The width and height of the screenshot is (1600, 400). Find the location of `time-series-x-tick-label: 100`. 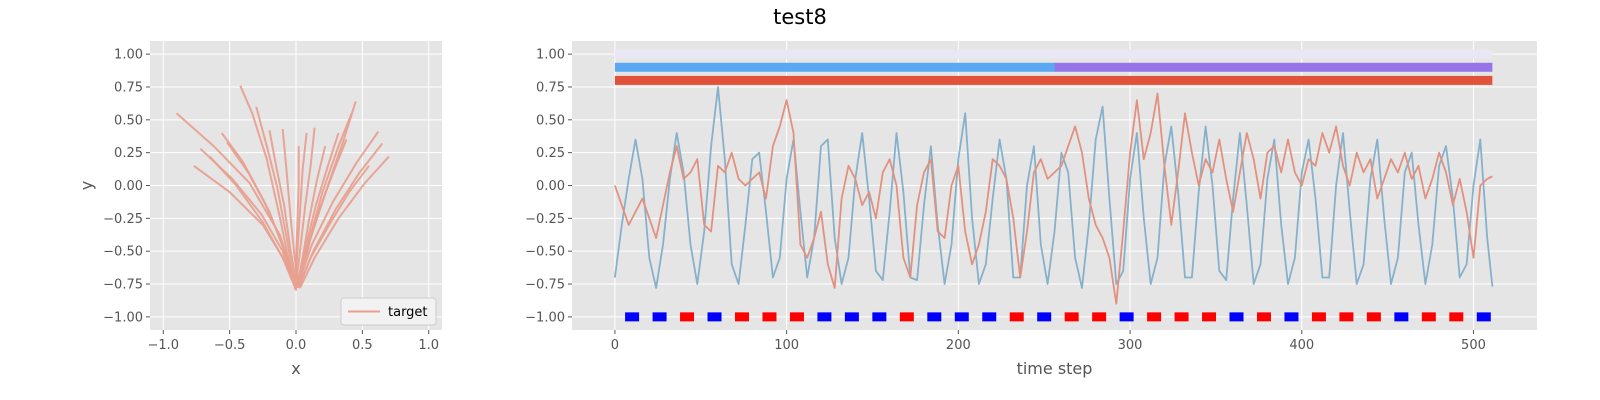

time-series-x-tick-label: 100 is located at coordinates (786, 345).